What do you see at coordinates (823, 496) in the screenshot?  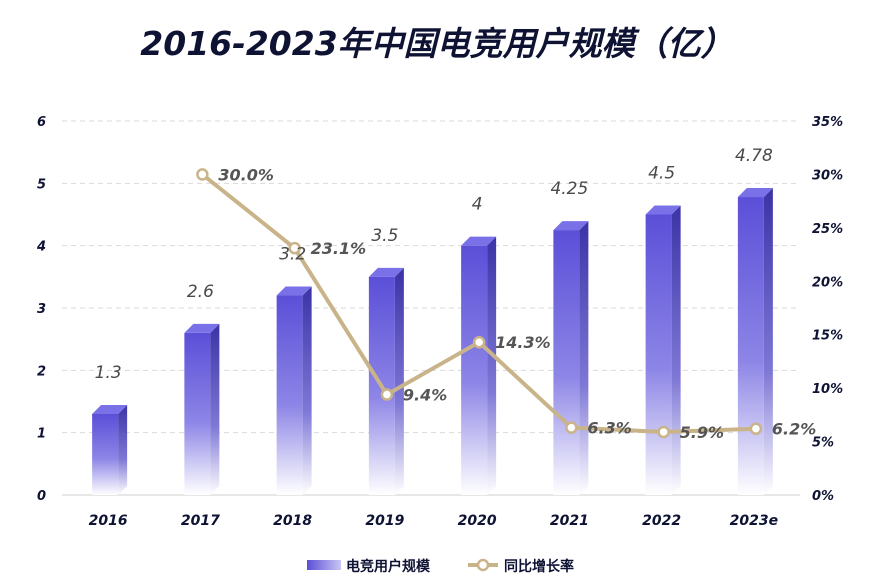 I see `y-right-tick-label: 0%` at bounding box center [823, 496].